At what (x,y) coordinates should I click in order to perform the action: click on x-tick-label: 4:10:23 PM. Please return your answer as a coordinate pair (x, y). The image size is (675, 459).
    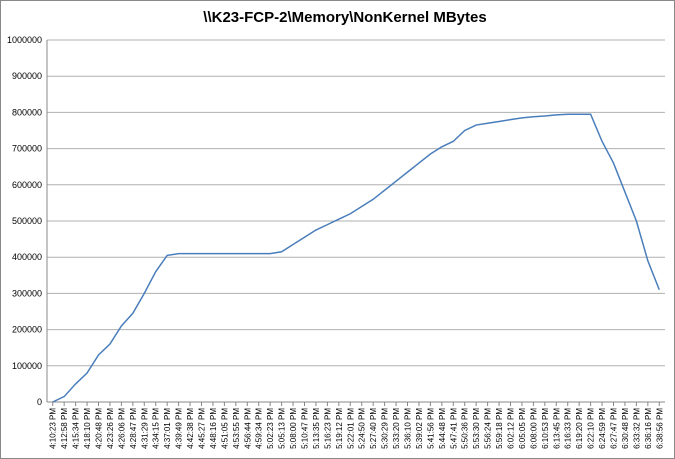
    Looking at the image, I should click on (53, 428).